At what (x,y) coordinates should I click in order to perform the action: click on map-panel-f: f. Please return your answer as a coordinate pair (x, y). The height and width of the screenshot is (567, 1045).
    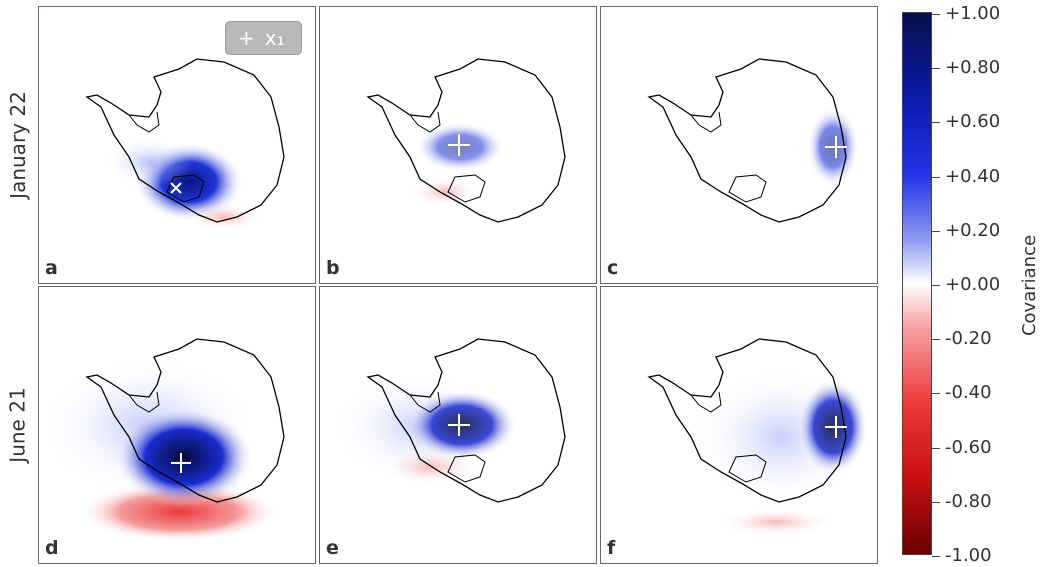
    Looking at the image, I should click on (739, 425).